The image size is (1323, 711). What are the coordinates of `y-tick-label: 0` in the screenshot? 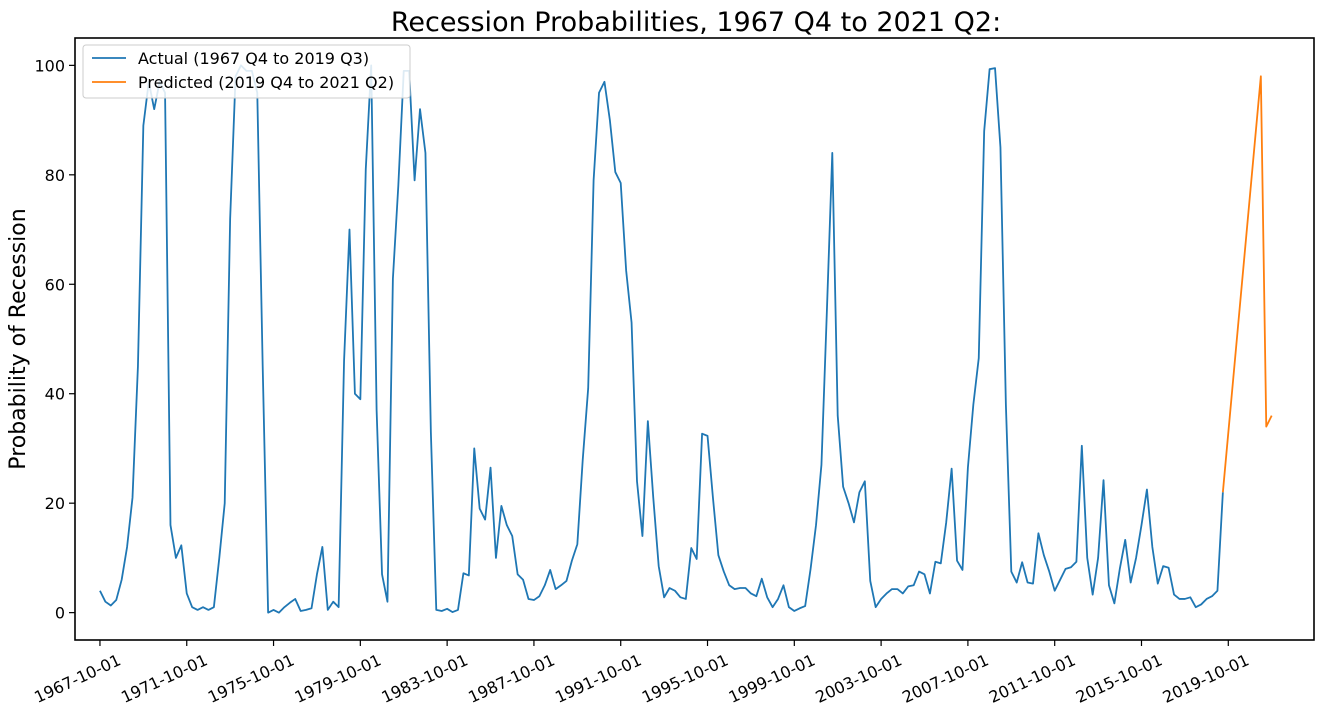 It's located at (60, 613).